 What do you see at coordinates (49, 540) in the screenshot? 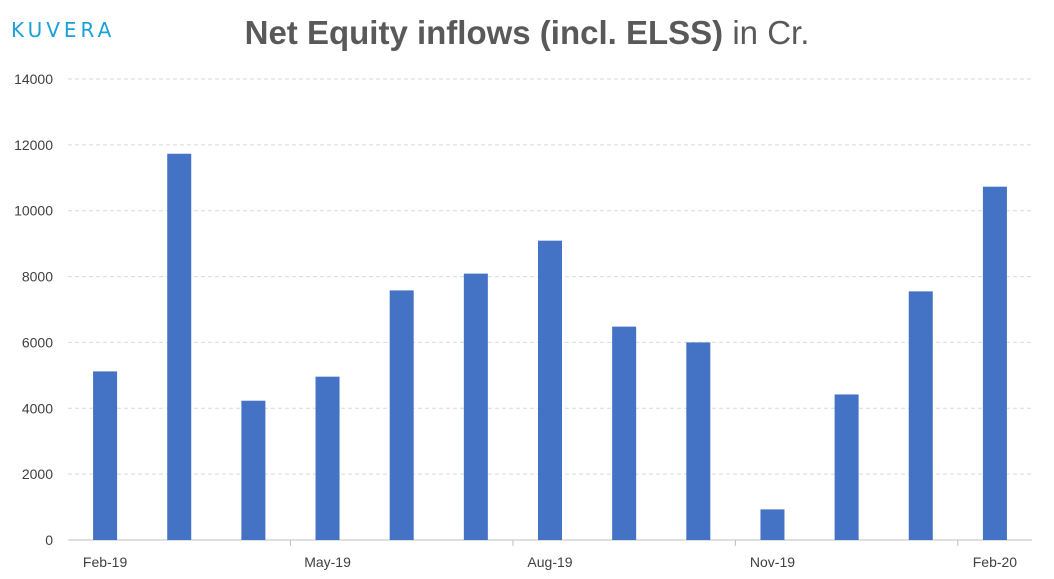
I see `y-tick-label: 0` at bounding box center [49, 540].